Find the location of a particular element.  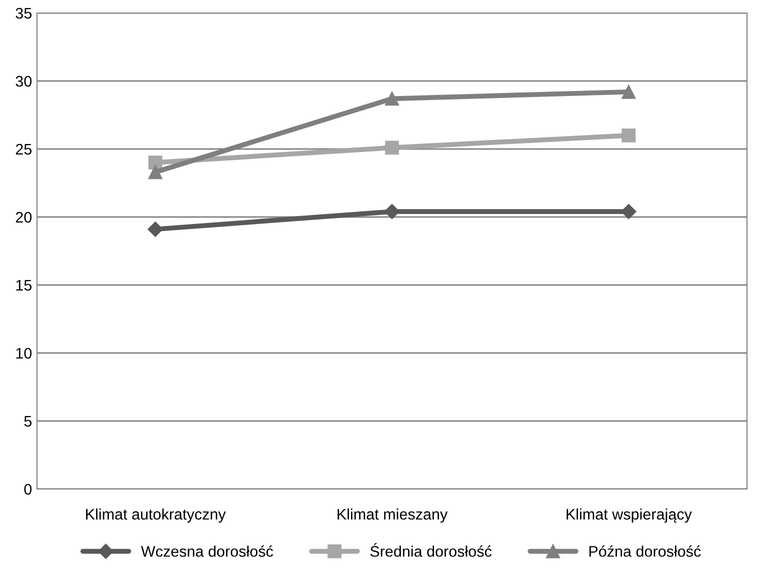

y-tick-label: 25 is located at coordinates (24, 149).